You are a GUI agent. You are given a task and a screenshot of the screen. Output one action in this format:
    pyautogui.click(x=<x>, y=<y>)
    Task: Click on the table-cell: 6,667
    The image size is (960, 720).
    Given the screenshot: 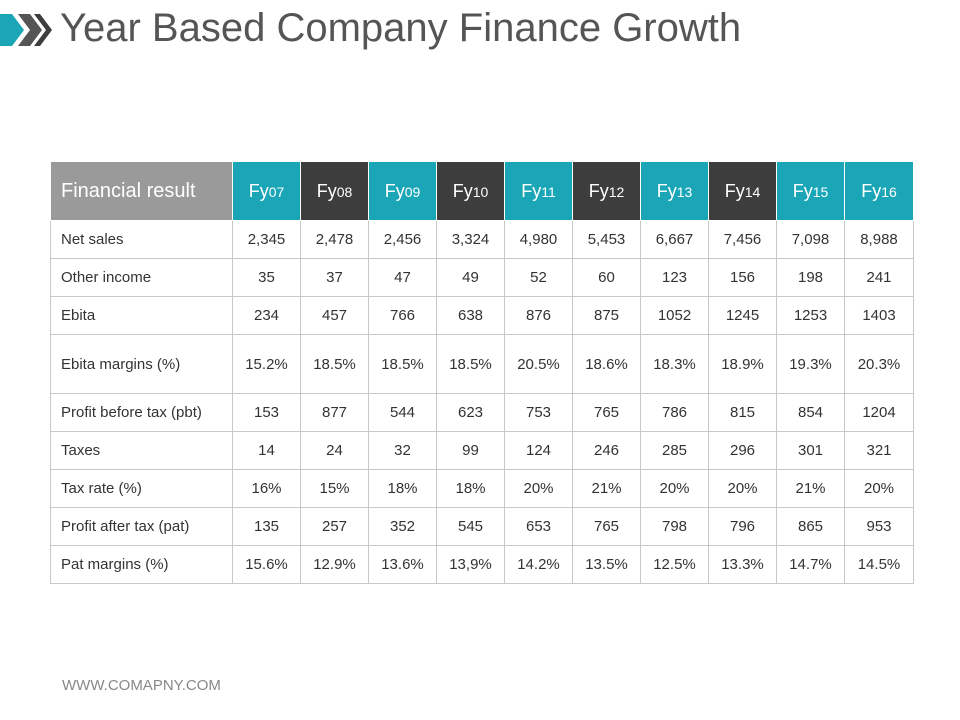 What is the action you would take?
    pyautogui.click(x=674, y=239)
    